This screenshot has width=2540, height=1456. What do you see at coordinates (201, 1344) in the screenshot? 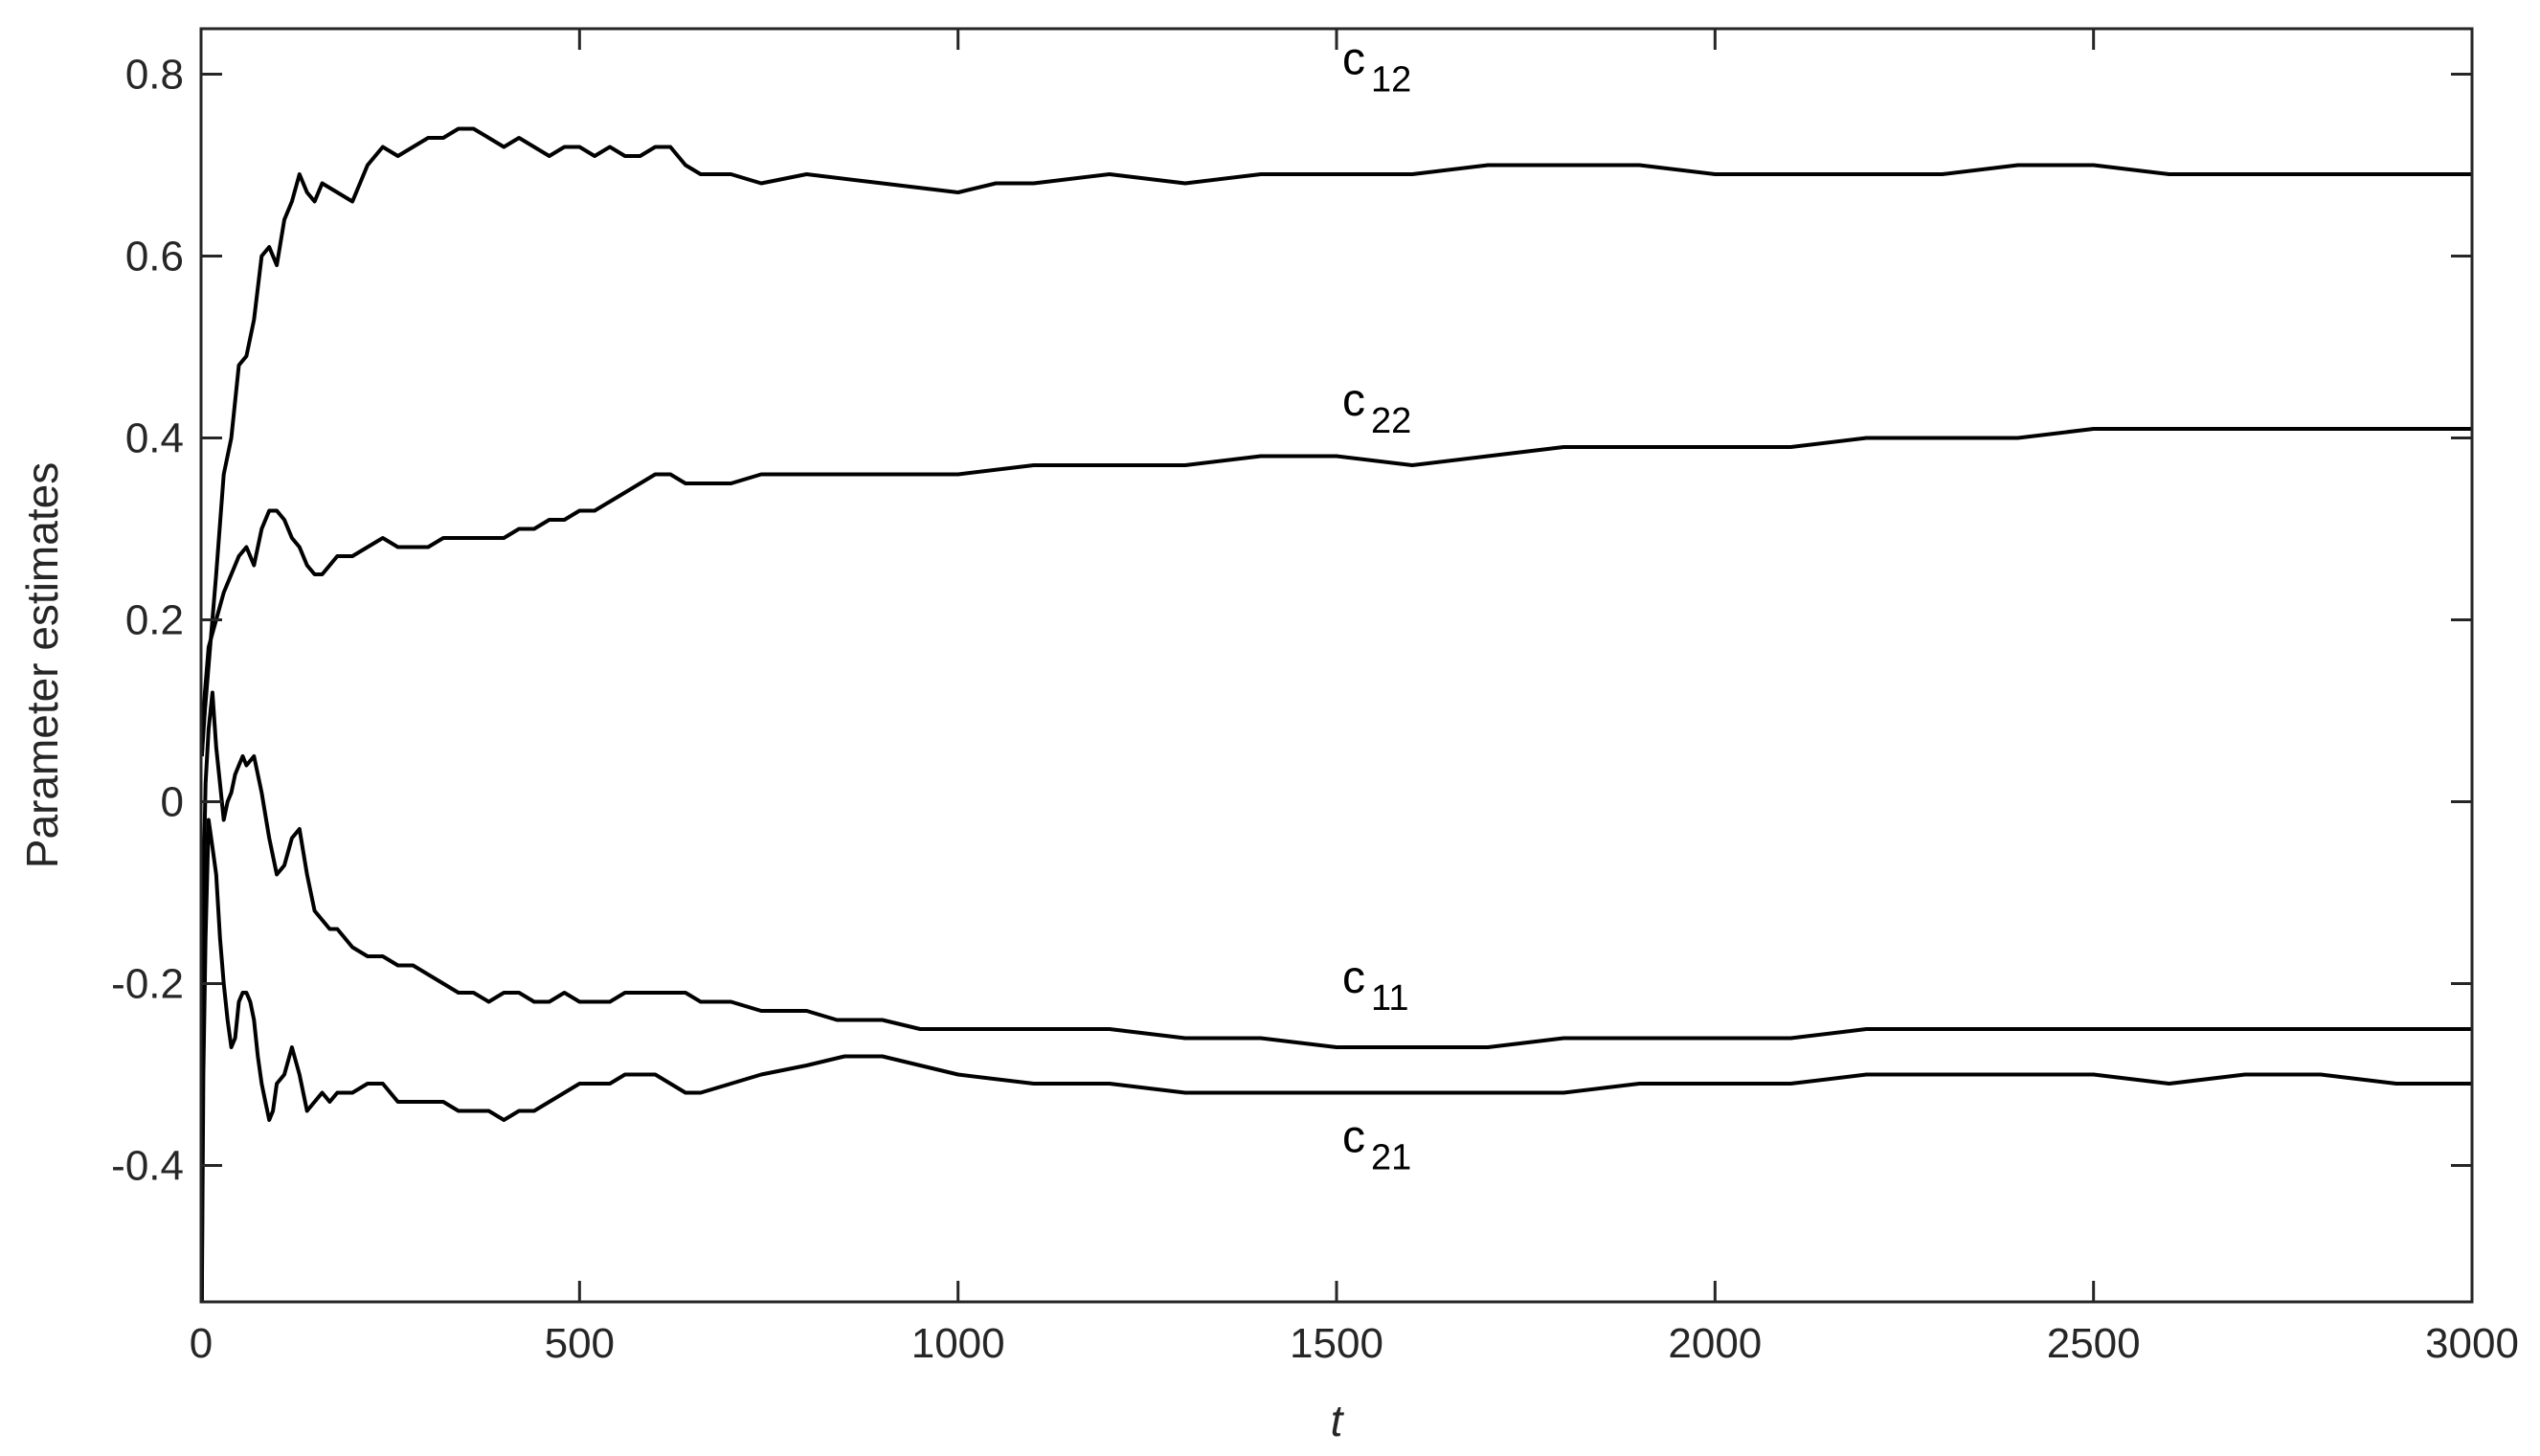
I see `x-tick-label: 0` at bounding box center [201, 1344].